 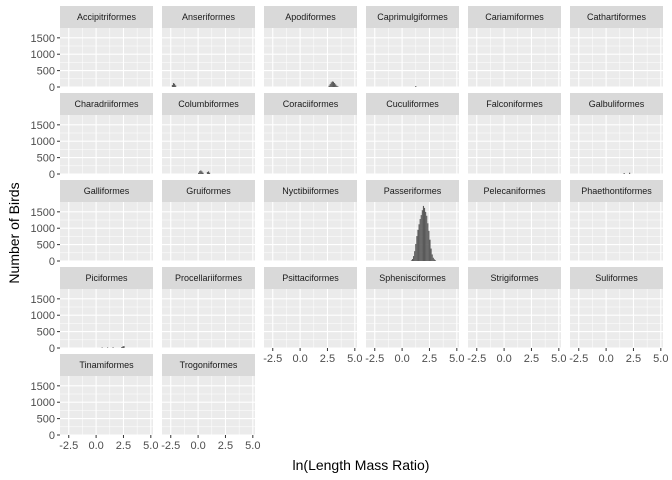 What do you see at coordinates (361, 465) in the screenshot?
I see `x-axis-title: ln(Length Mass Ratio)` at bounding box center [361, 465].